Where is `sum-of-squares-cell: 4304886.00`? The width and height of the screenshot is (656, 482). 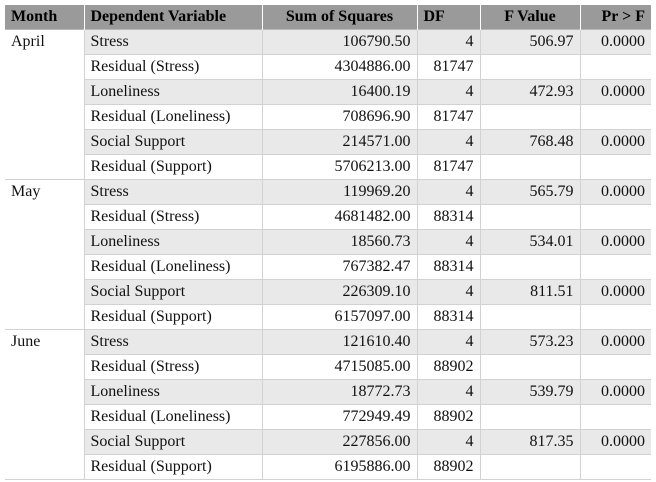 sum-of-squares-cell: 4304886.00 is located at coordinates (339, 67).